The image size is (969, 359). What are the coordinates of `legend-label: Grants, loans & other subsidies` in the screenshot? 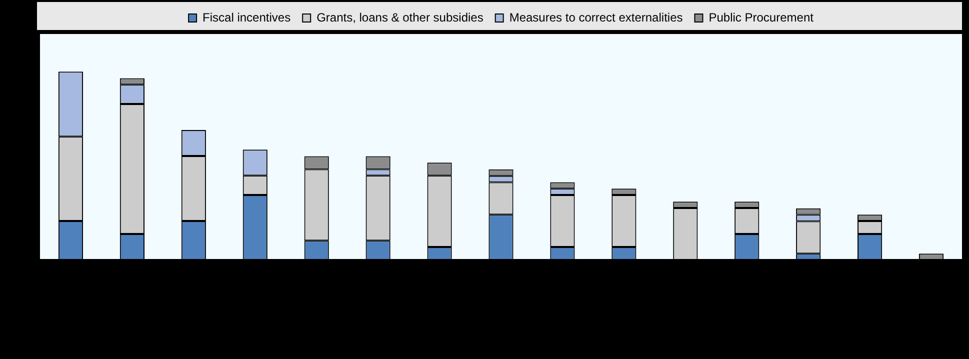 It's located at (400, 17).